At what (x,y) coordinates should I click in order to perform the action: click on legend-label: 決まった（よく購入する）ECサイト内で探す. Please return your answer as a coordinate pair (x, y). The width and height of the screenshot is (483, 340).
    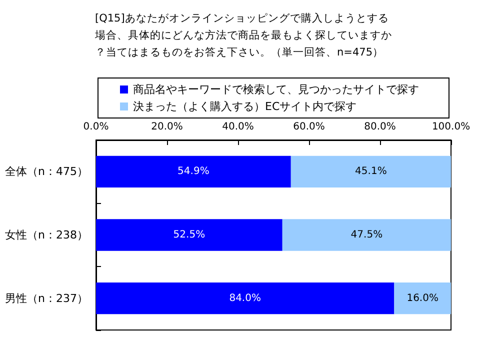
    Looking at the image, I should click on (245, 106).